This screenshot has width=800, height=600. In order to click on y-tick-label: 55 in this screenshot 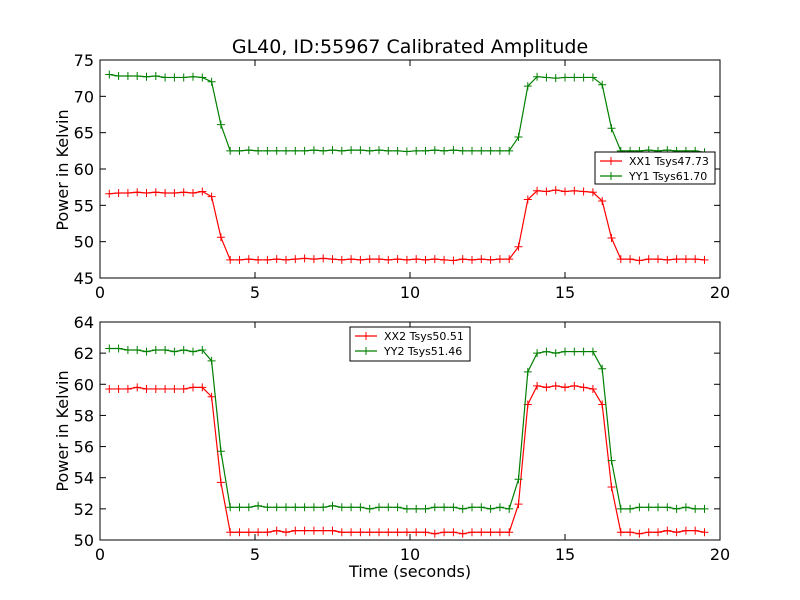, I will do `click(84, 205)`.